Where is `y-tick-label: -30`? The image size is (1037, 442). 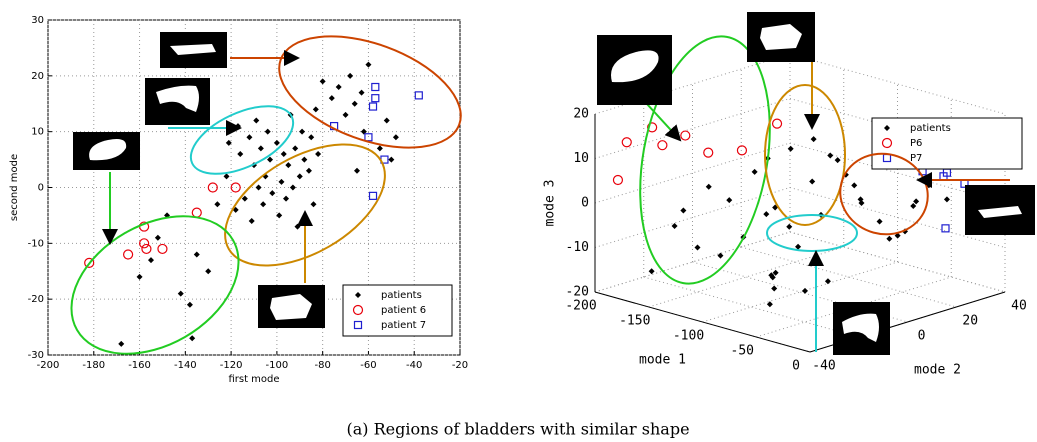
y-tick-label: -30 is located at coordinates (36, 355).